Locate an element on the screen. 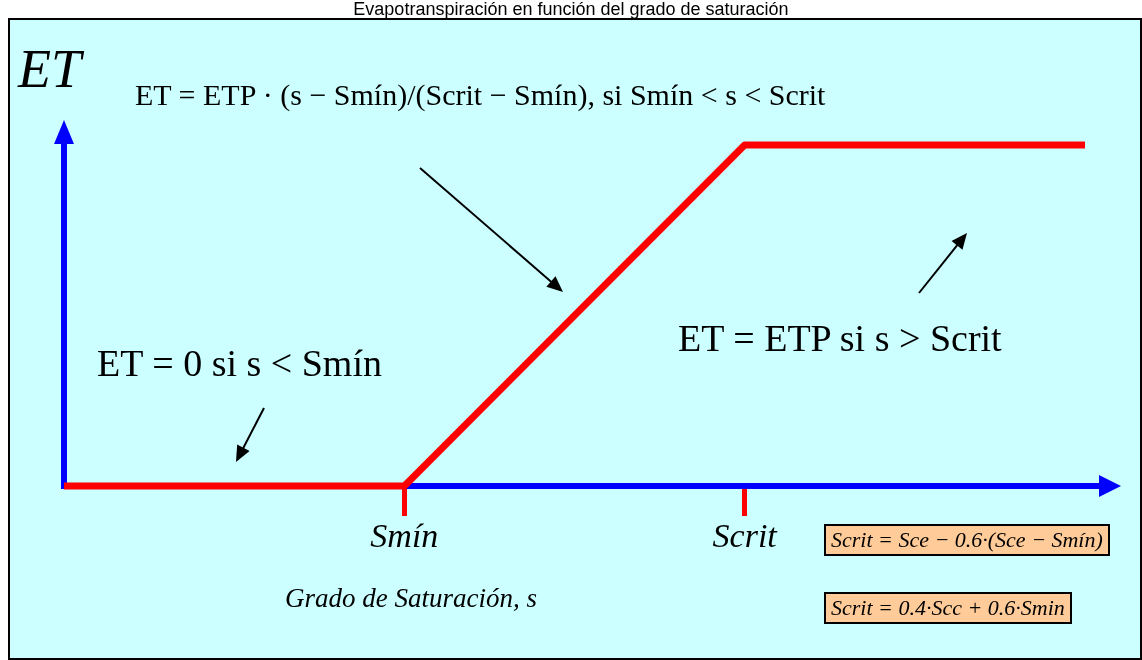  x-tick-label: Scrit is located at coordinates (745, 536).